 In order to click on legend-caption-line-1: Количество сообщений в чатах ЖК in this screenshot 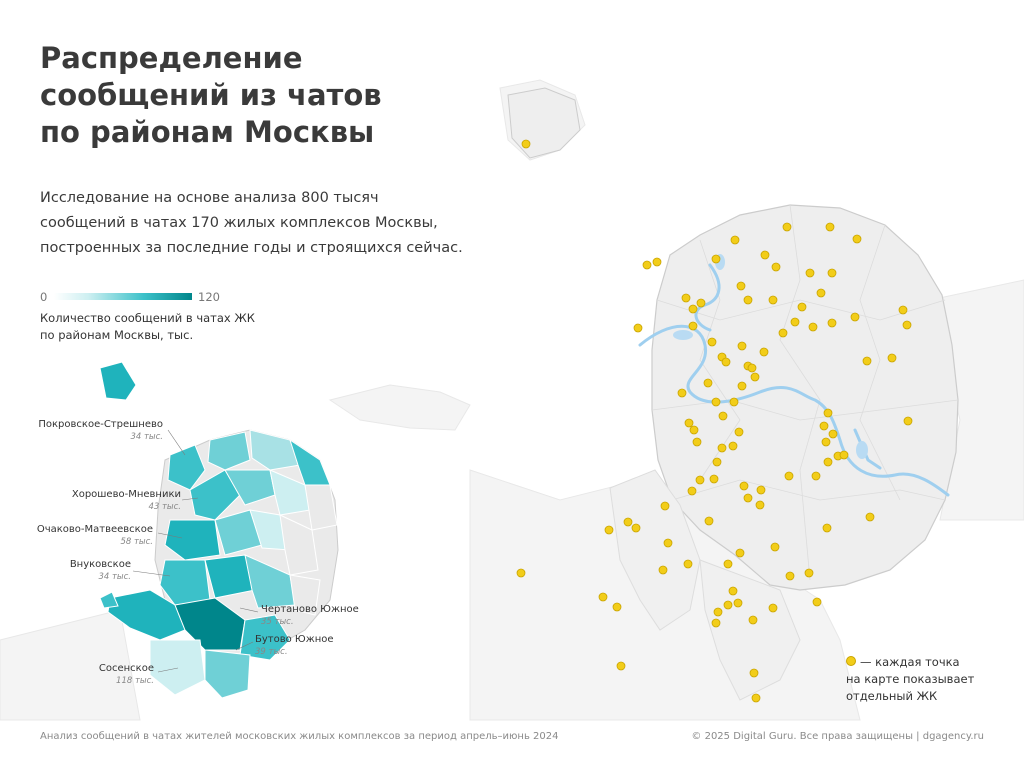, I will do `click(147, 318)`.